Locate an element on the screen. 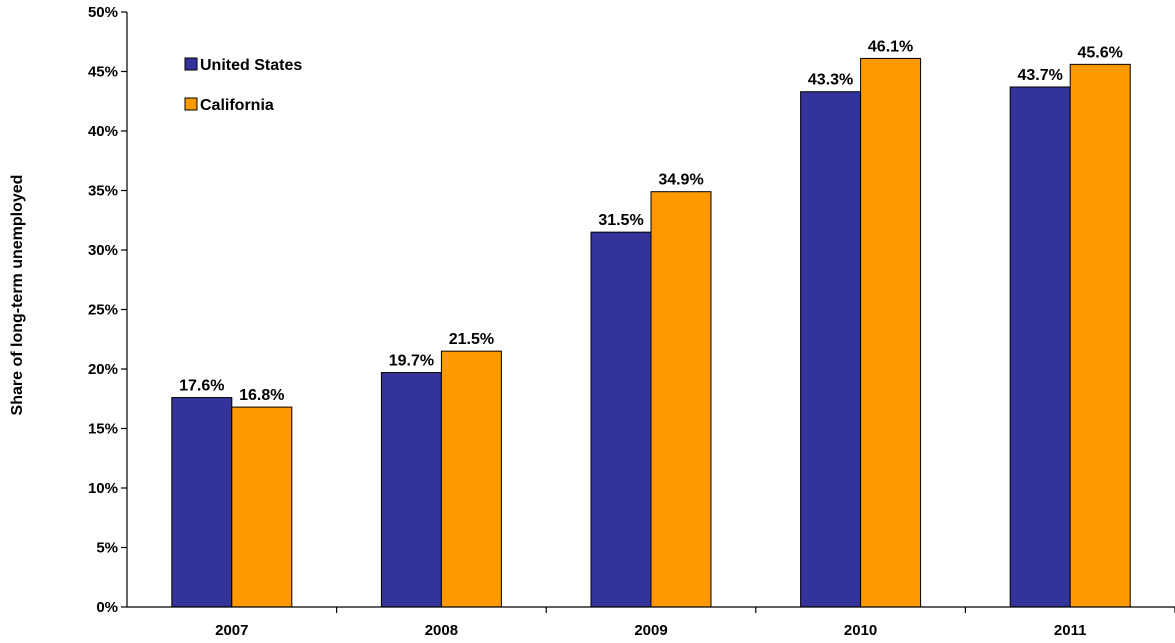 This screenshot has width=1175, height=643. data-label: 43.7% is located at coordinates (1040, 75).